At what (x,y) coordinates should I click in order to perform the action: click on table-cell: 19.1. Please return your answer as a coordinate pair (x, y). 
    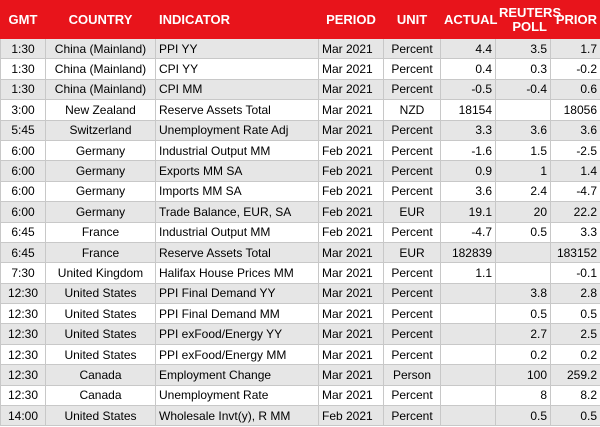
    Looking at the image, I should click on (468, 212).